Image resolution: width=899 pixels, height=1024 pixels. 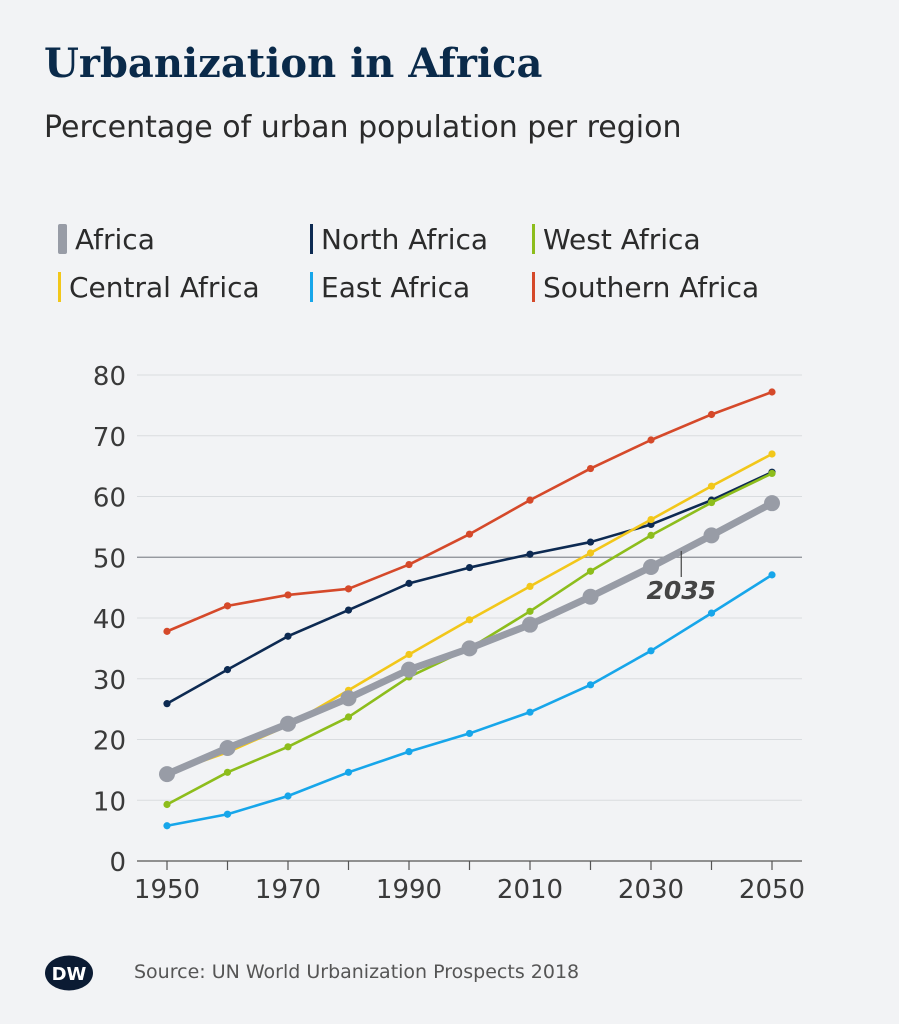 What do you see at coordinates (590, 571) in the screenshot?
I see `point-west-africa-2020` at bounding box center [590, 571].